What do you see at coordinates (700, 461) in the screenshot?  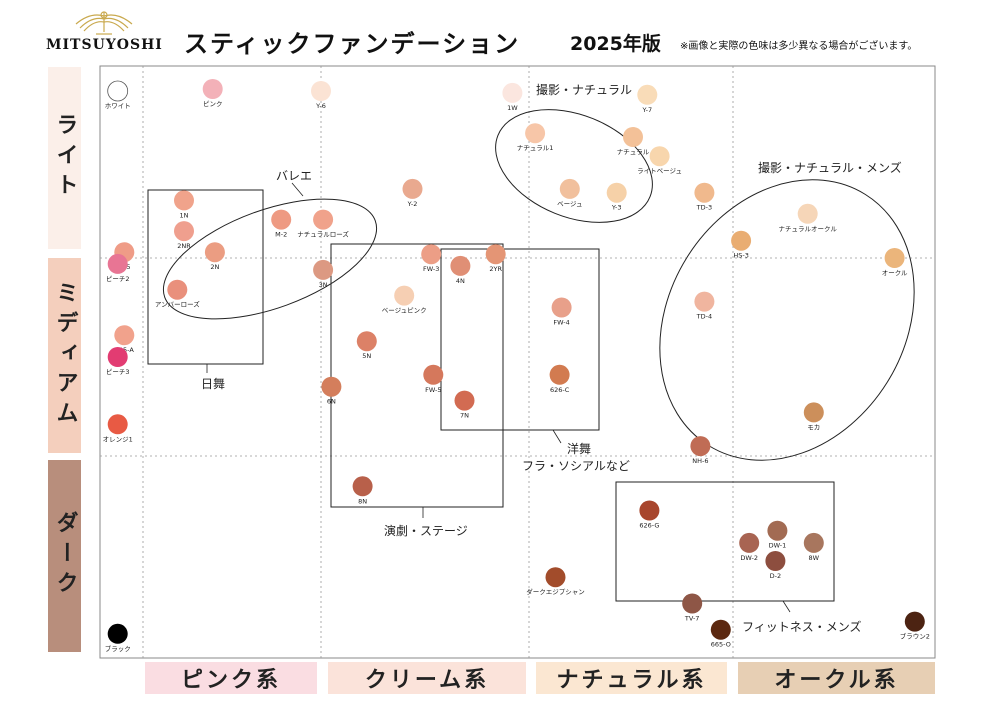 I see `data-point-label-36: NH-6` at bounding box center [700, 461].